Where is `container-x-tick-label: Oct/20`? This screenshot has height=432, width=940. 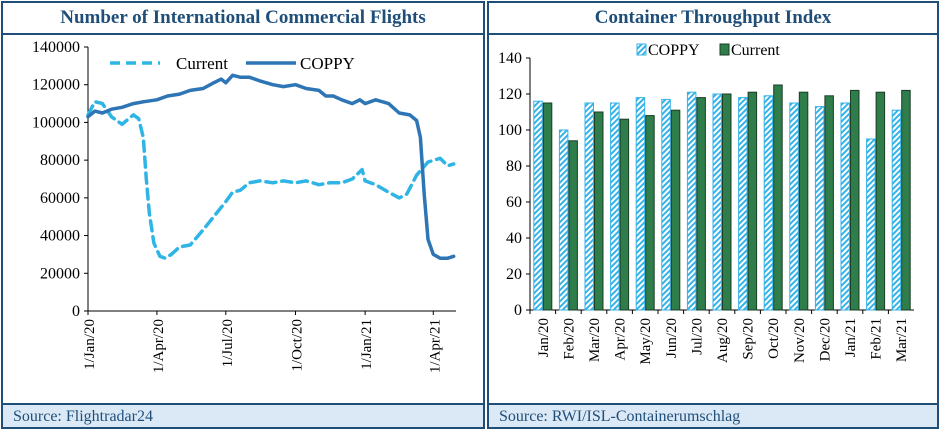
container-x-tick-label: Oct/20 is located at coordinates (774, 338).